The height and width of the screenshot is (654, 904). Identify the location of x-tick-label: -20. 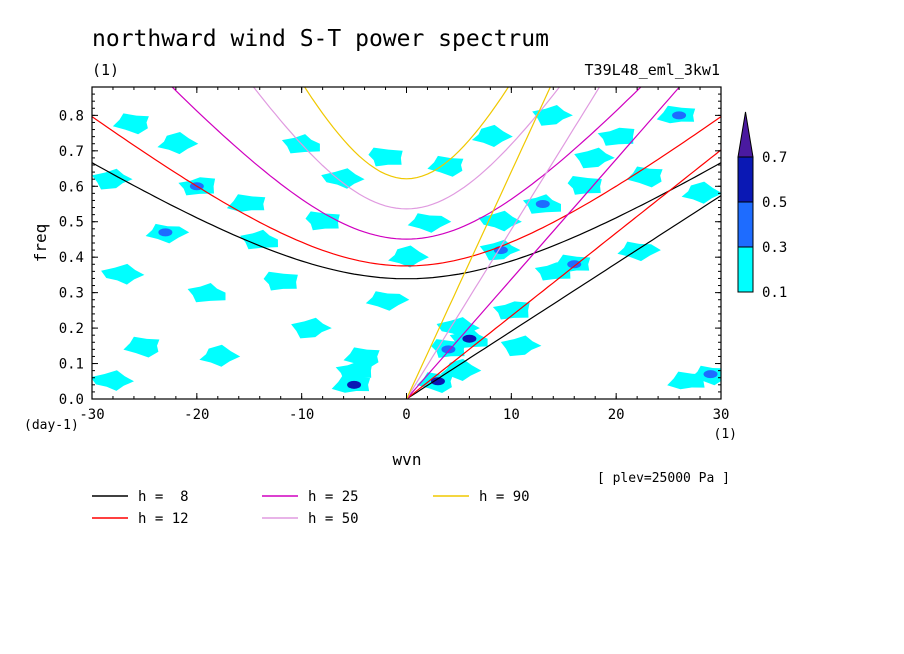
(196, 415).